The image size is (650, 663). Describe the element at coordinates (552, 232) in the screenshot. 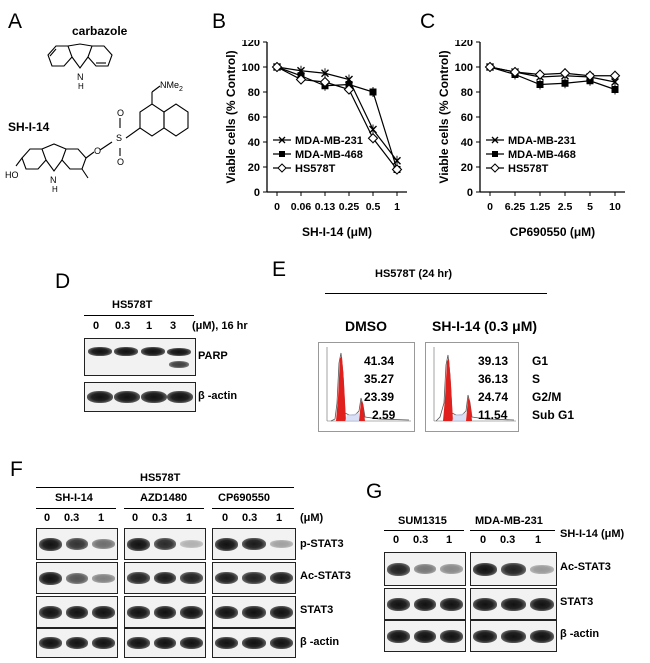

I see `chart-c-xlabel: CP690550 (μM)` at that location.